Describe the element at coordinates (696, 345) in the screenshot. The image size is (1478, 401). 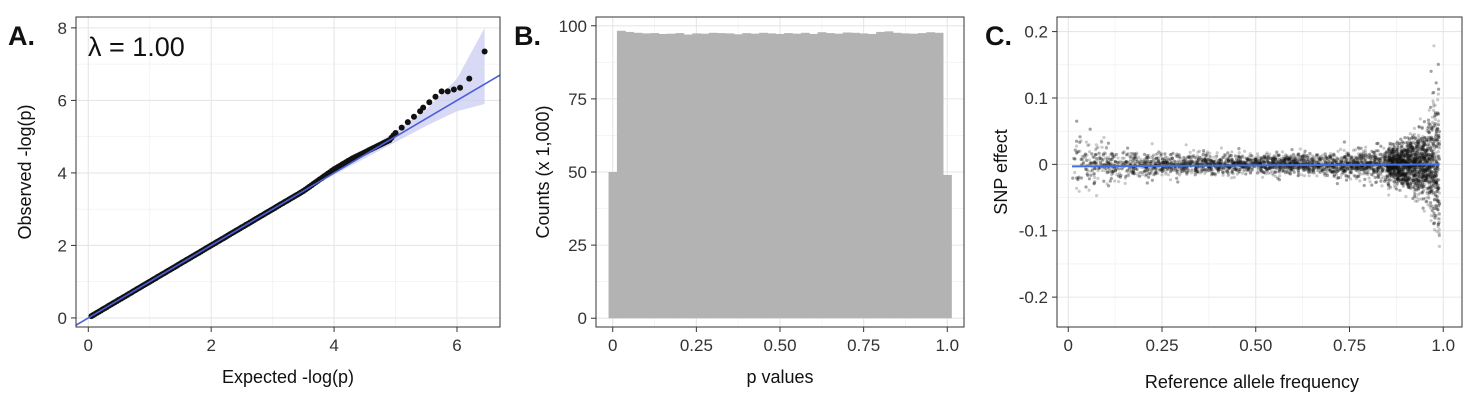
I see `panel-b-x-tick-label: 0.25` at that location.